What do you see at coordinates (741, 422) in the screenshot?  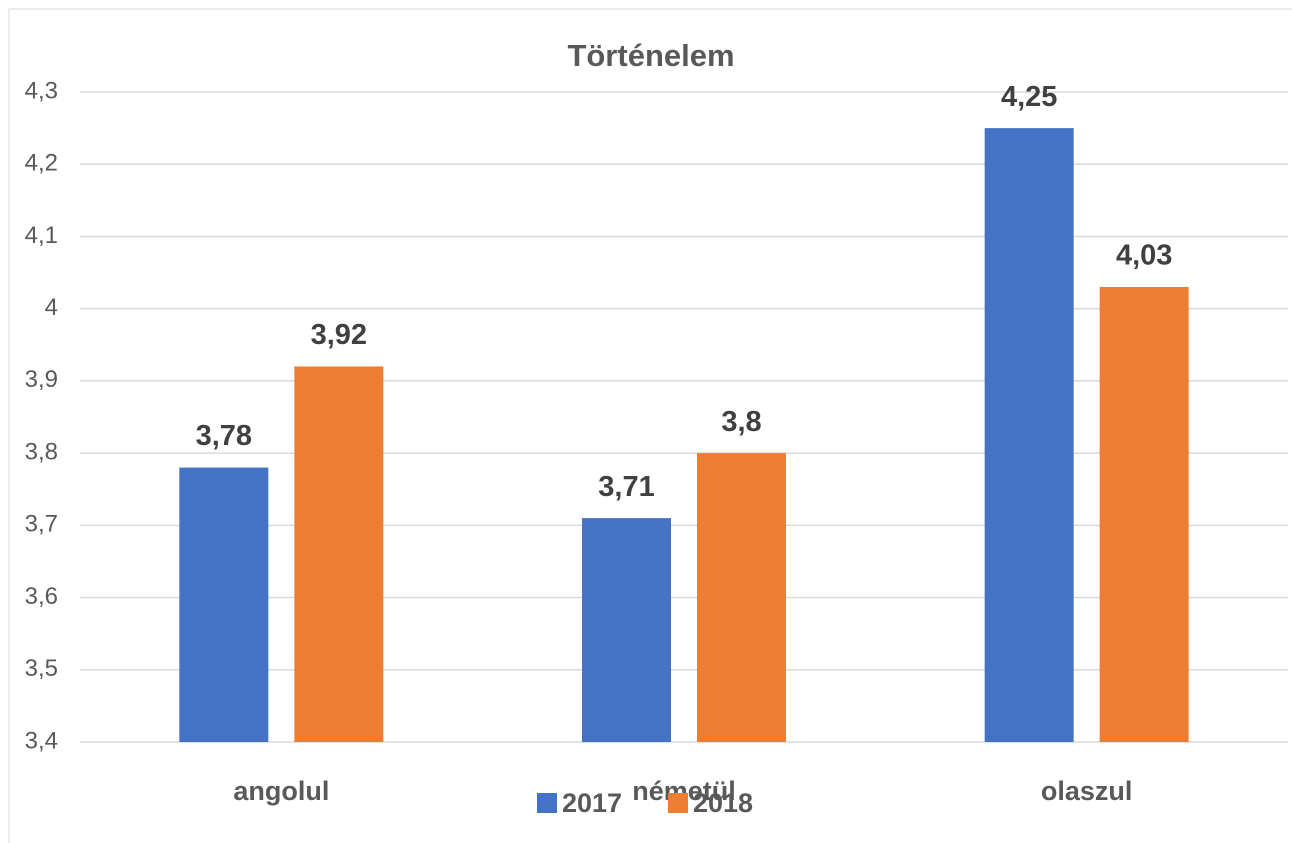 I see `value-label: 3,8` at bounding box center [741, 422].